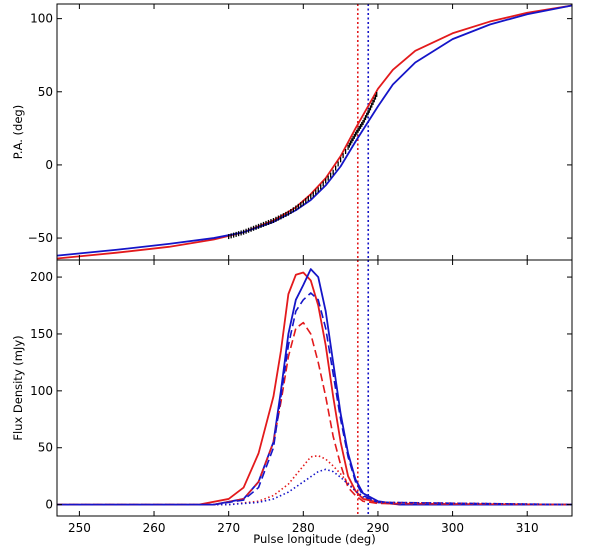 Image resolution: width=589 pixels, height=555 pixels. I want to click on panel1-xtick-label: 300, so click(452, 528).